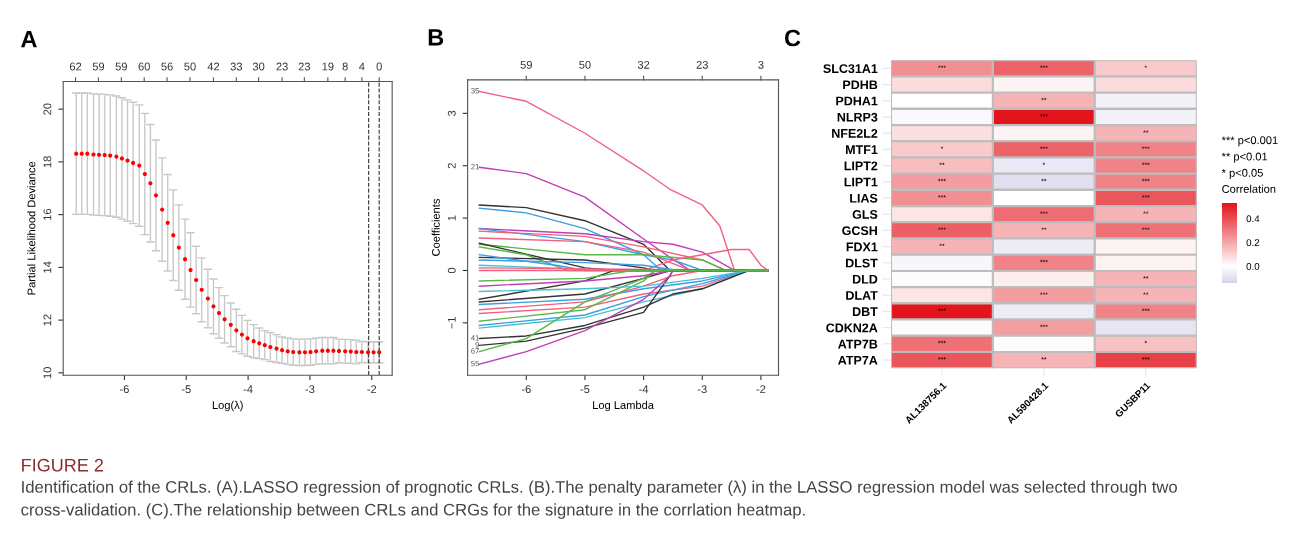 Image resolution: width=1290 pixels, height=543 pixels. I want to click on caption: FIGURE 2, so click(62, 465).